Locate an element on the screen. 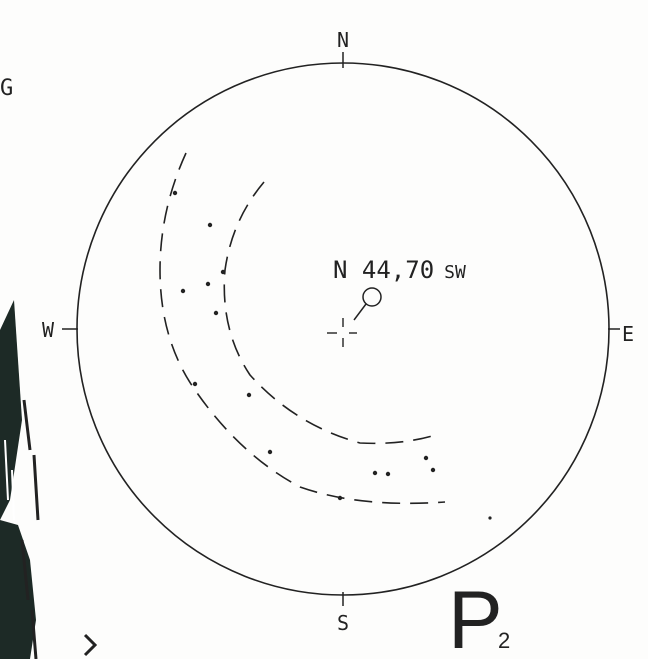 The height and width of the screenshot is (659, 648). plot-subscript: 2 is located at coordinates (504, 640).